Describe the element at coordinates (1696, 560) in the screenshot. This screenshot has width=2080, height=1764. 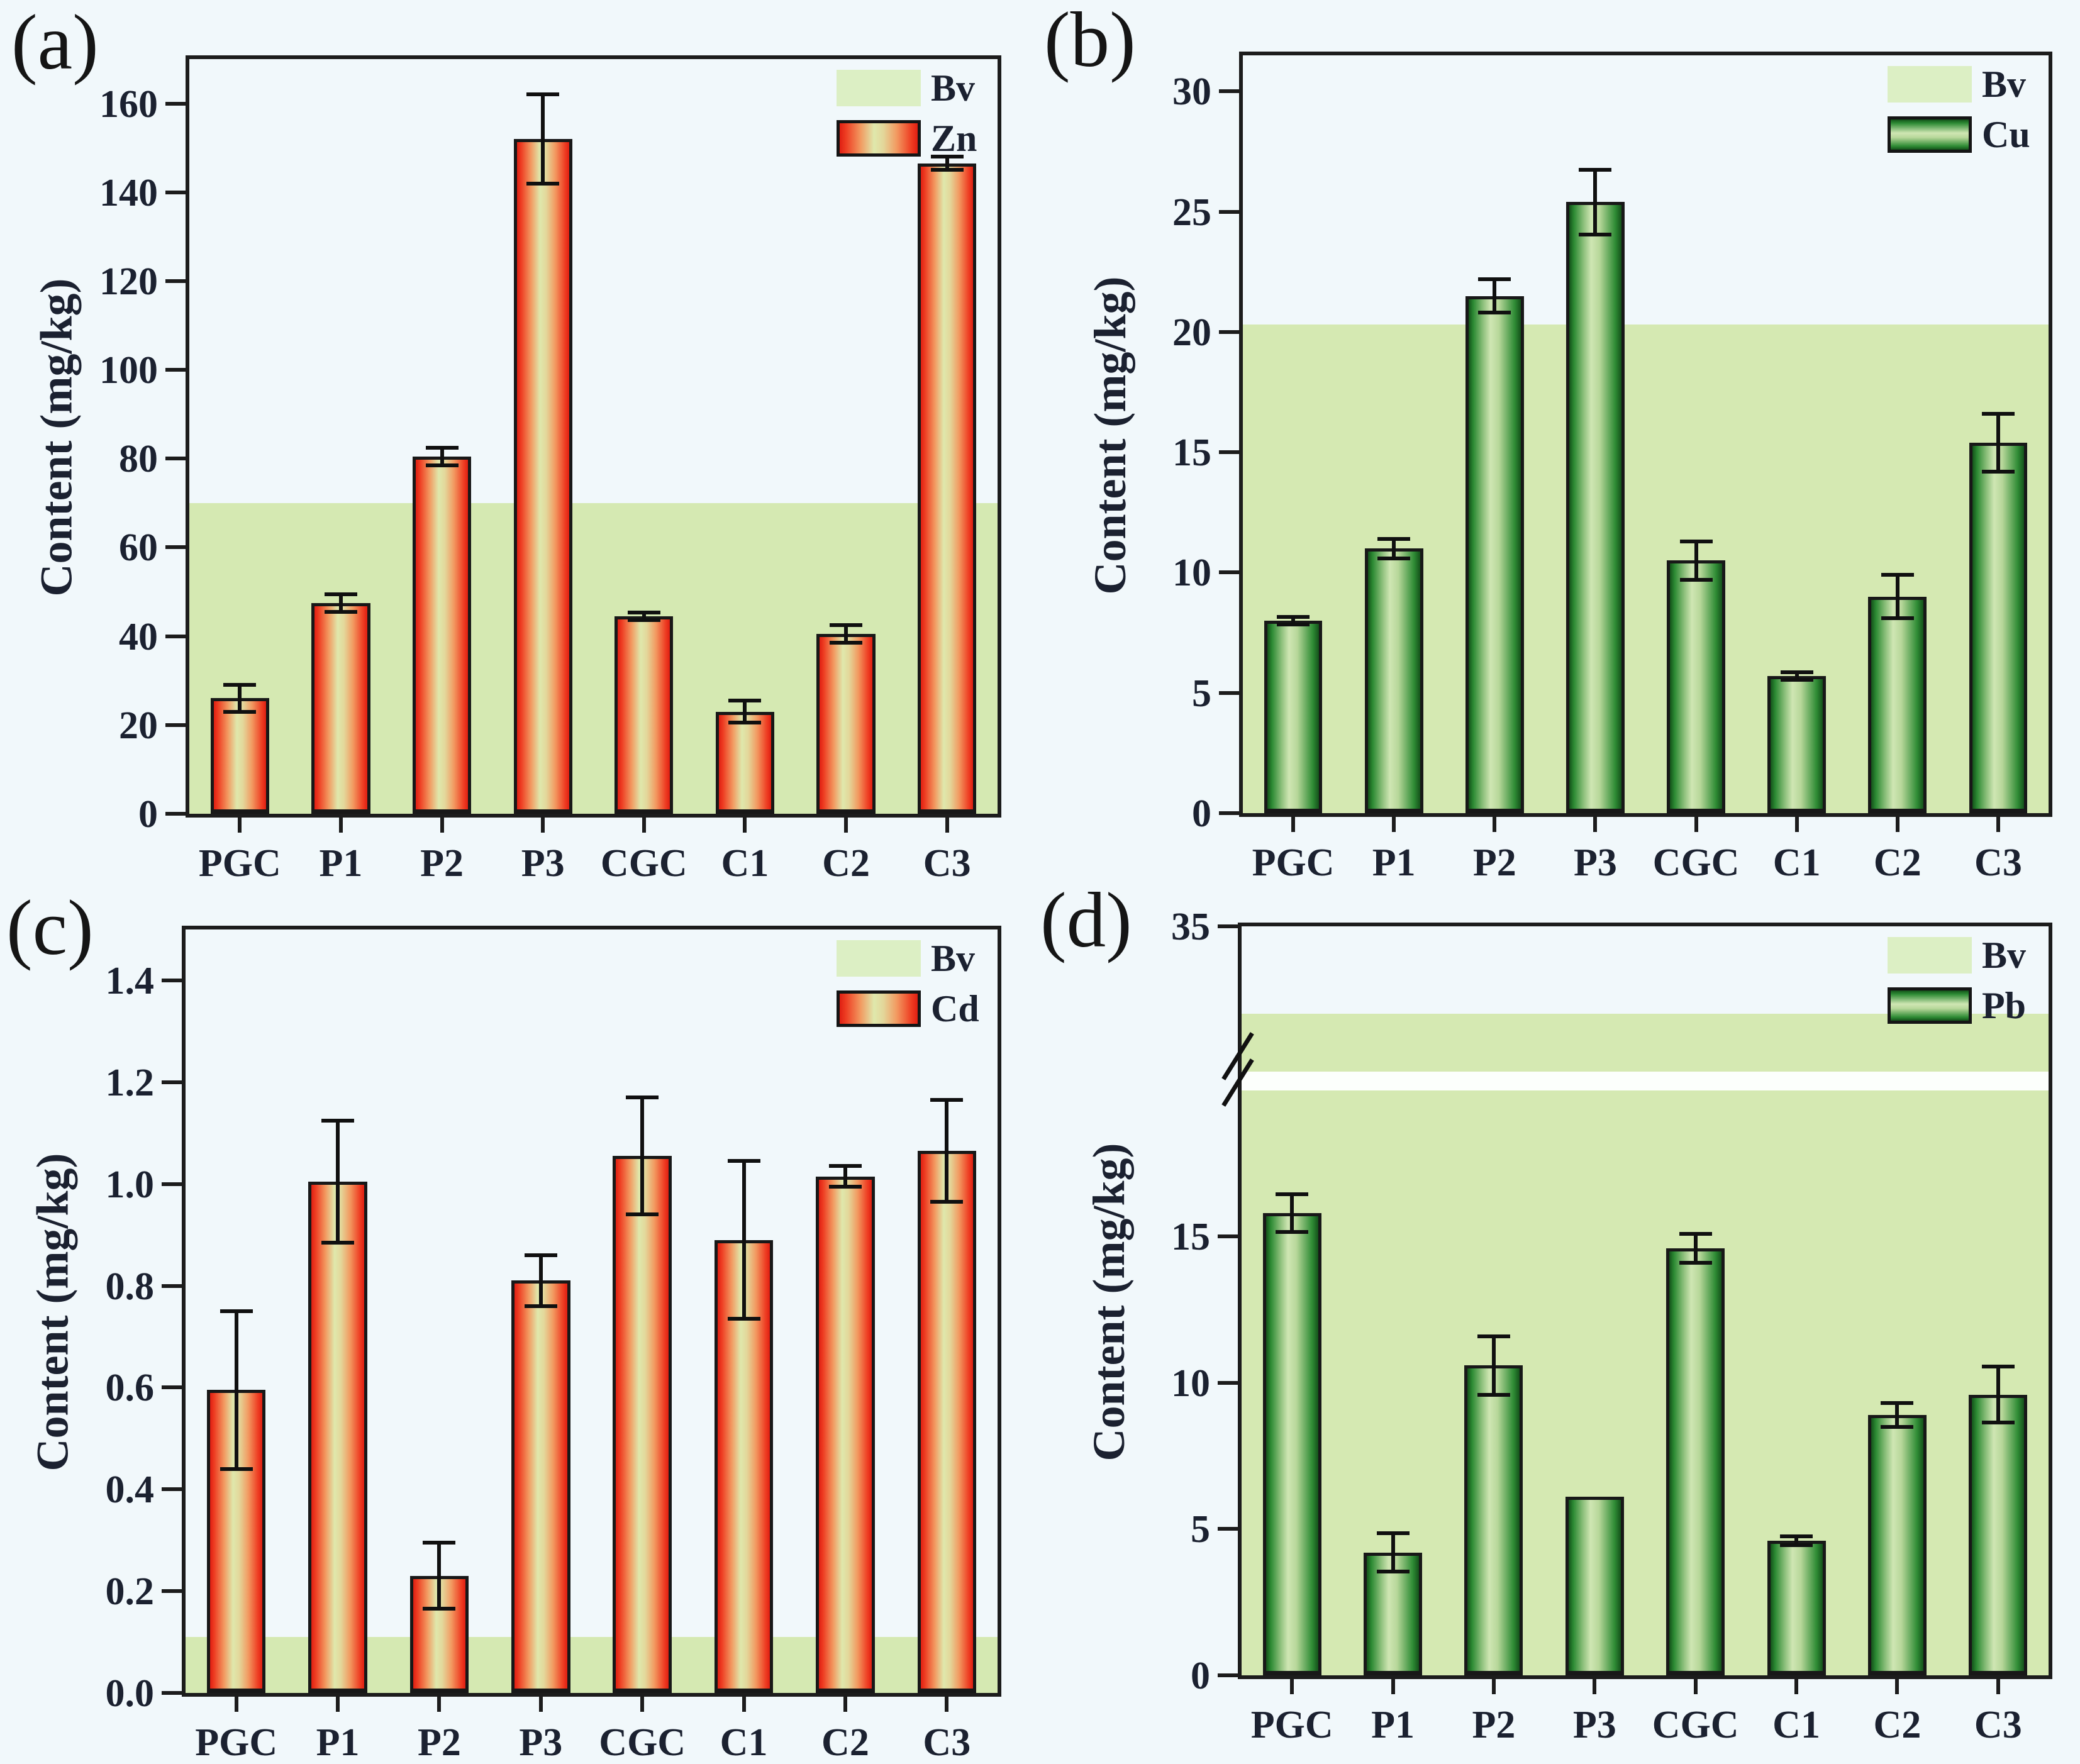
I see `error-bar-CGC` at that location.